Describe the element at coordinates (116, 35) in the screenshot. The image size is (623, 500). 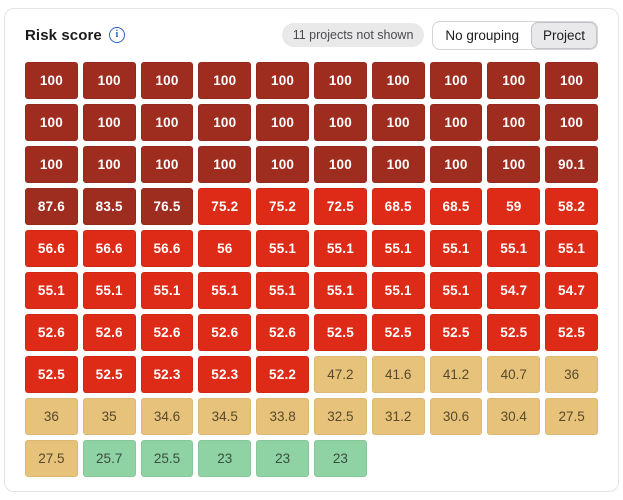
I see `info-icon: i` at that location.